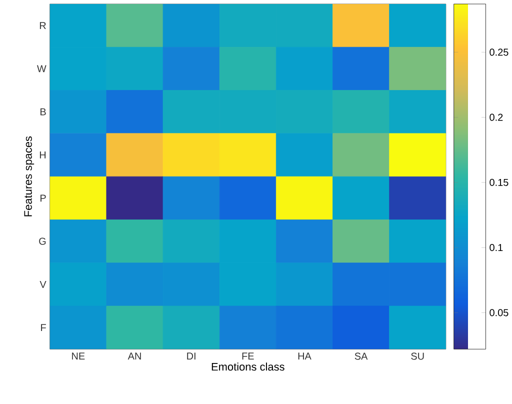 The width and height of the screenshot is (512, 404). I want to click on x-tick-label: SA, so click(361, 356).